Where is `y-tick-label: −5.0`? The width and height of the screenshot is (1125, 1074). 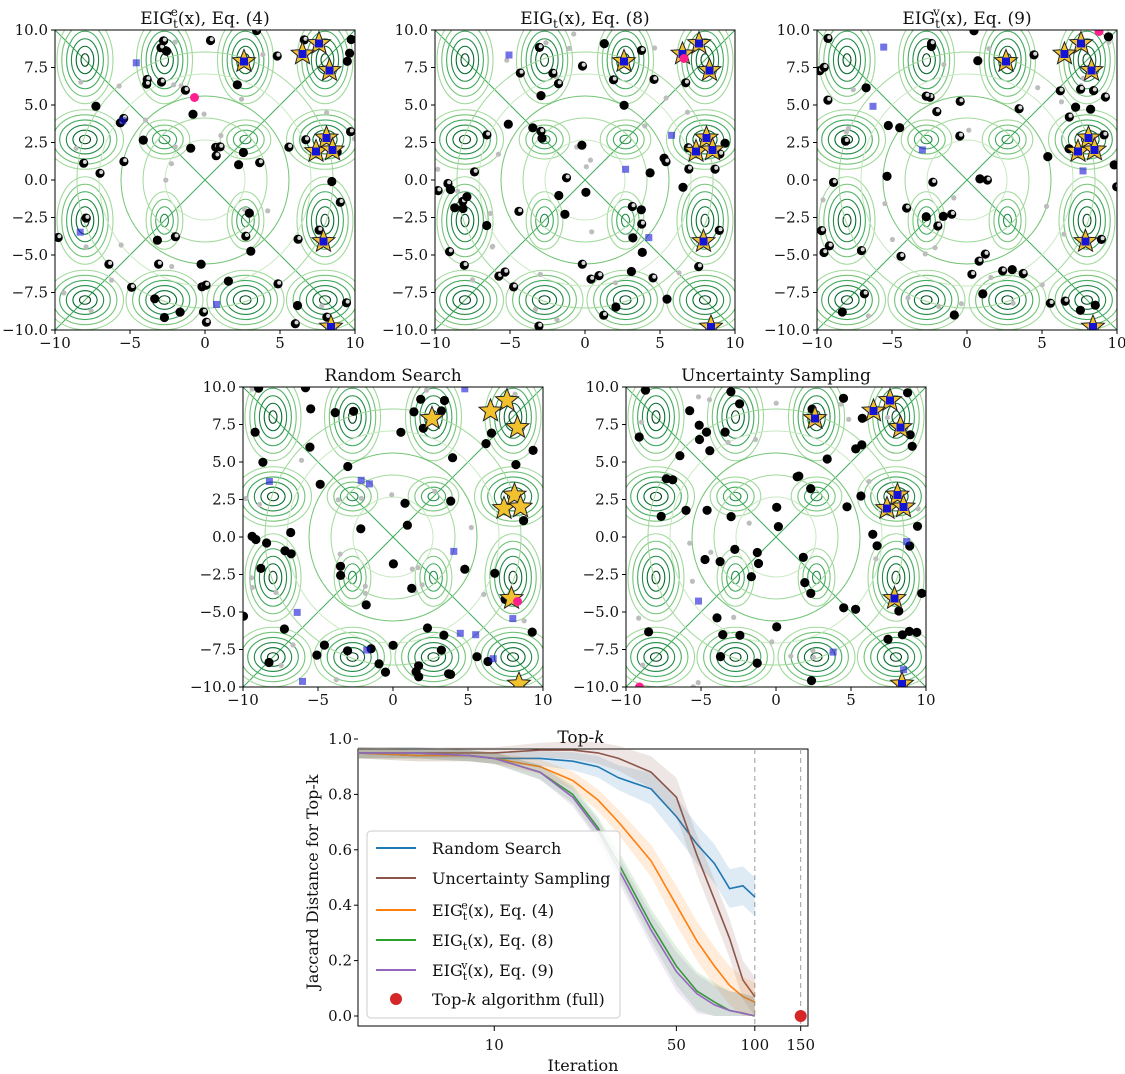
y-tick-label: −5.0 is located at coordinates (410, 255).